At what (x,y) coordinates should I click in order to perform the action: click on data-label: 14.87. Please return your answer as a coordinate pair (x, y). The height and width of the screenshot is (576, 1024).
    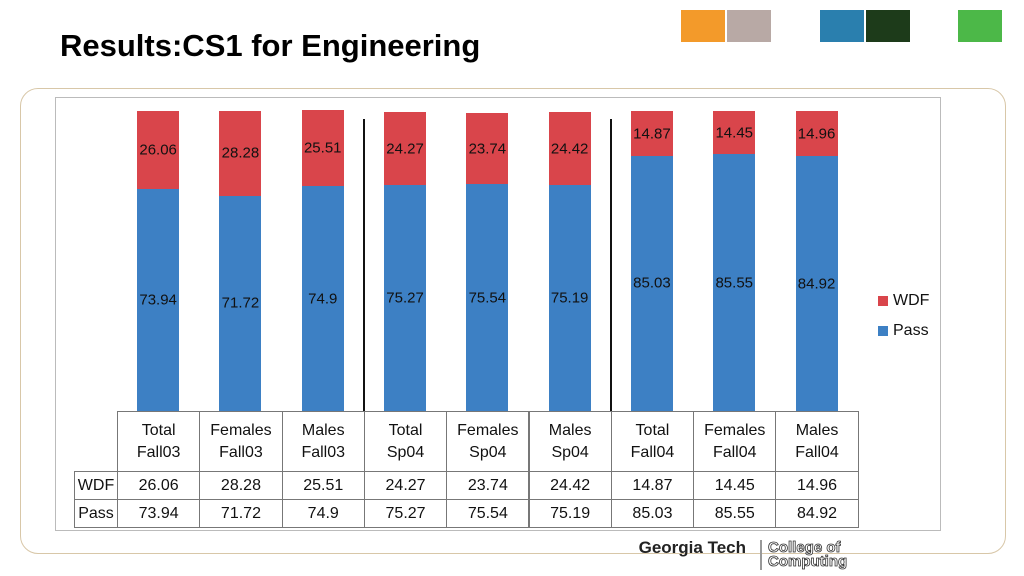
    Looking at the image, I should click on (652, 134).